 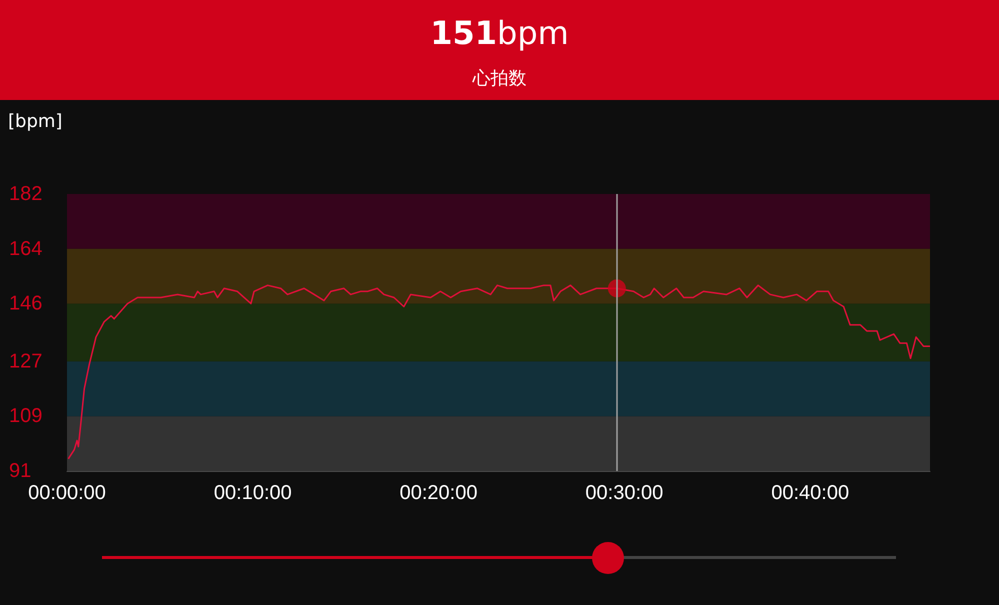 What do you see at coordinates (624, 493) in the screenshot?
I see `x-tick-label: 00:30:00` at bounding box center [624, 493].